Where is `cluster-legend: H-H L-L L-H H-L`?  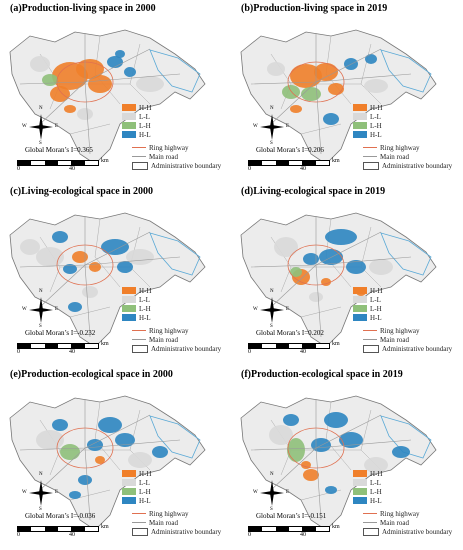 cluster-legend: H-H L-L L-H H-L is located at coordinates (367, 304).